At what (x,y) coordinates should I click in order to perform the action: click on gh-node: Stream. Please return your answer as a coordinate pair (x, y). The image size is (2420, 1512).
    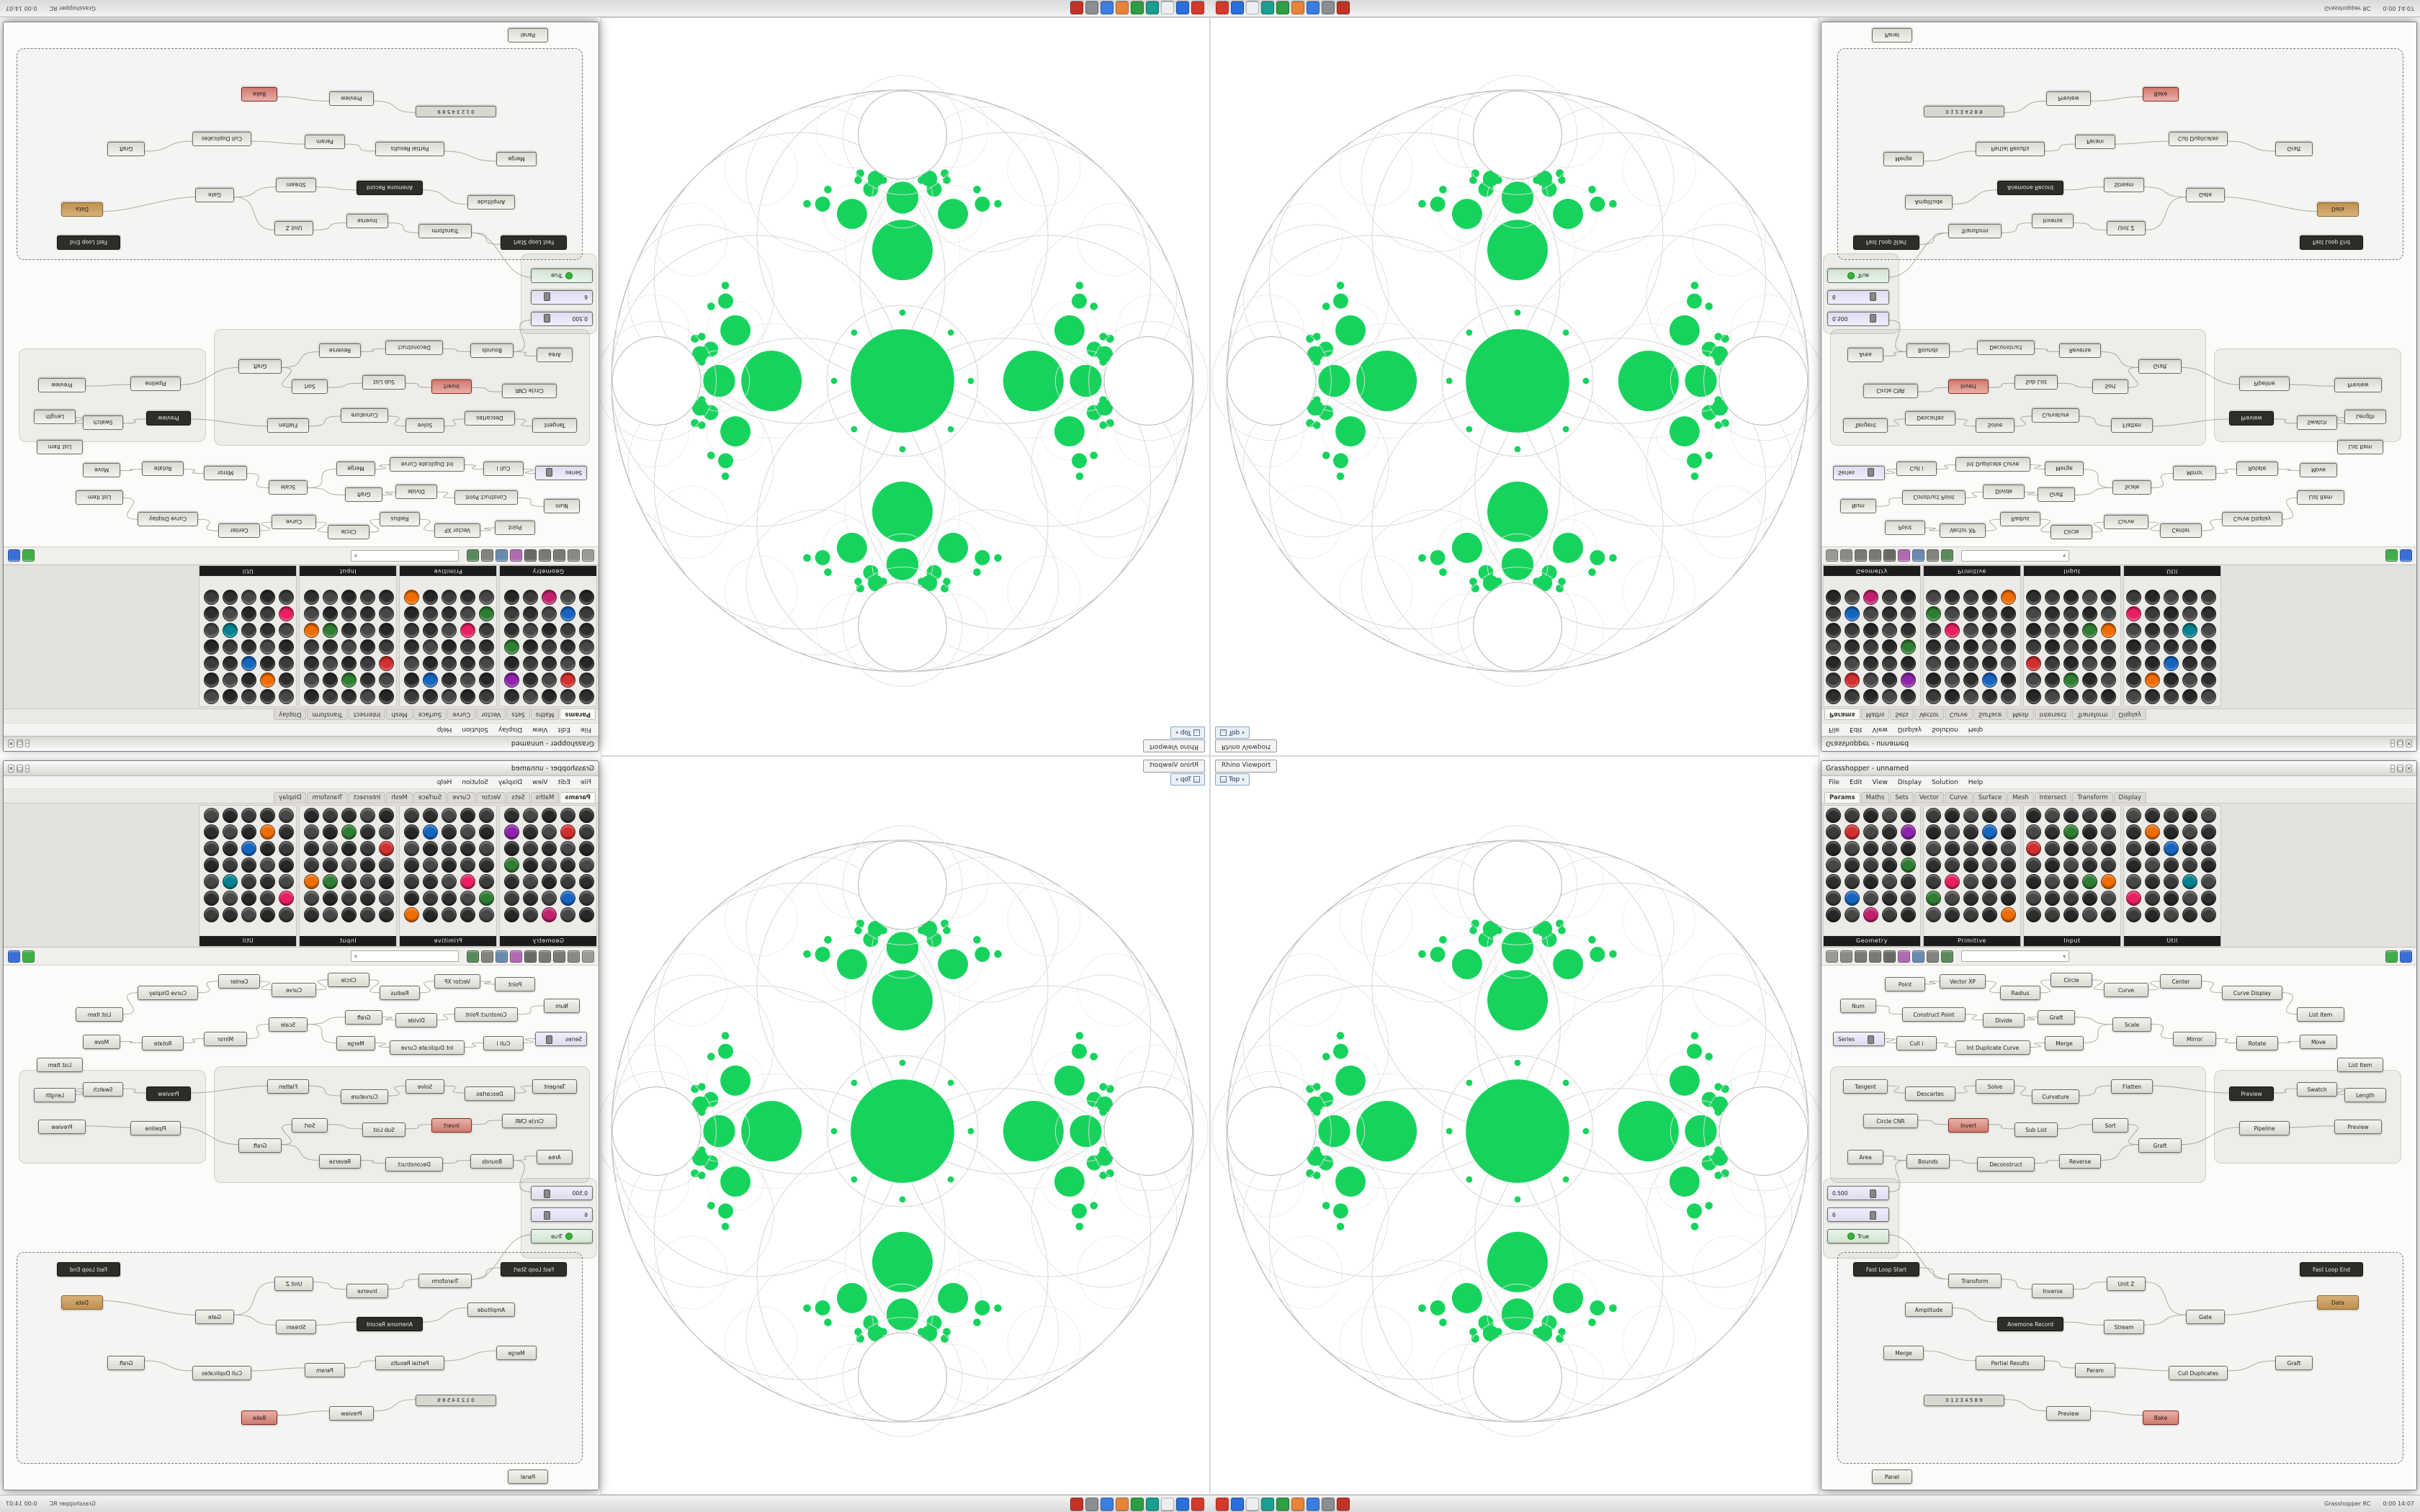
    Looking at the image, I should click on (2124, 1327).